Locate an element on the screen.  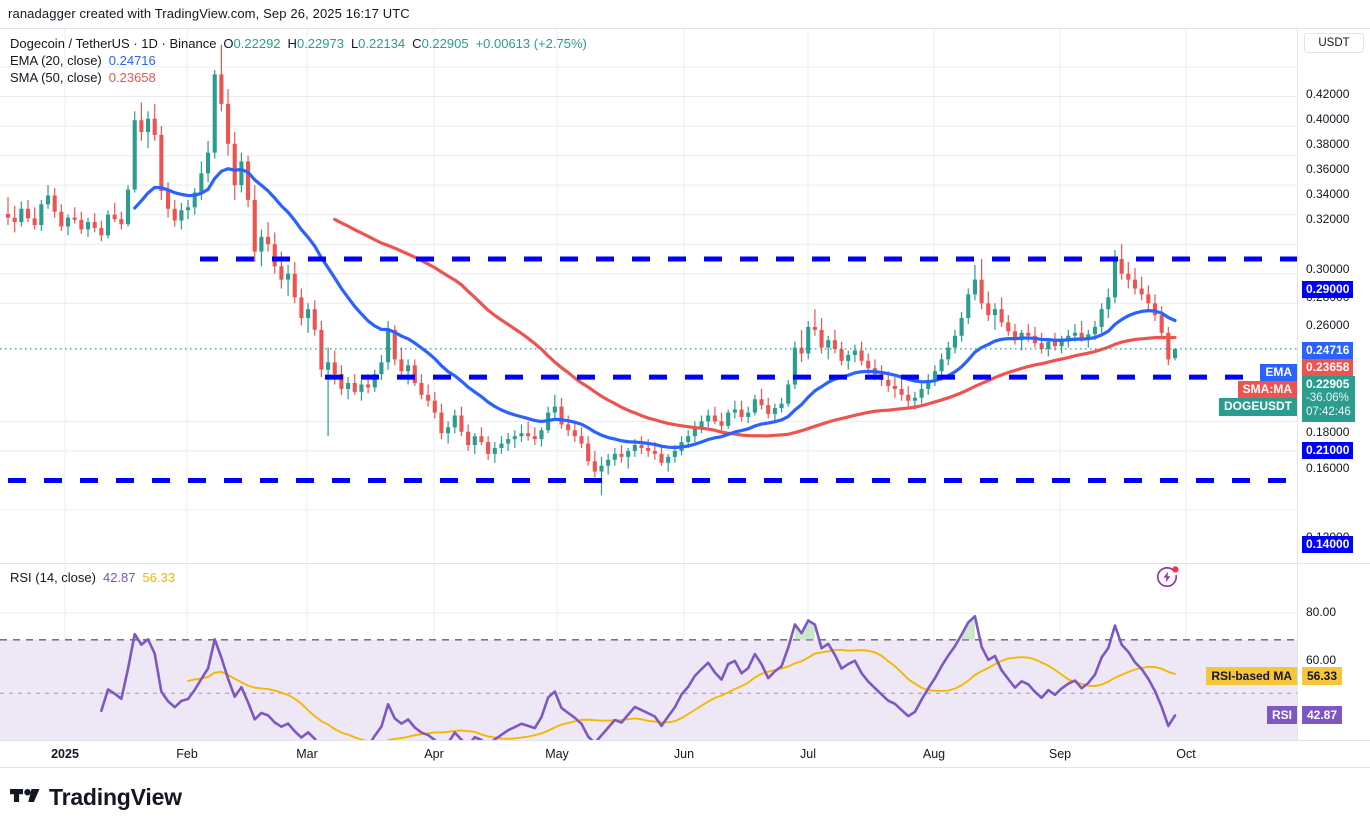
last-price-plot-tag: DOGEUSDT is located at coordinates (1257, 407).